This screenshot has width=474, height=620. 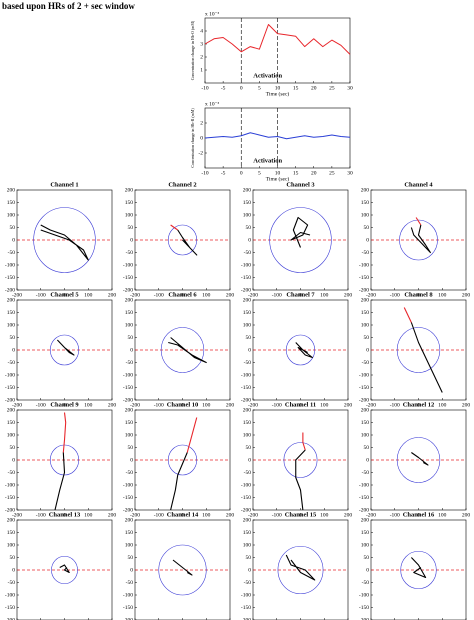 I want to click on y-tick-label: -2, so click(x=200, y=153).